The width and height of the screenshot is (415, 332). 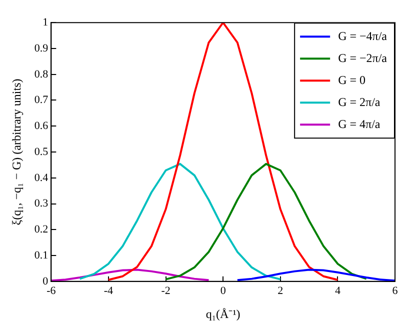 What do you see at coordinates (223, 290) in the screenshot?
I see `x-tick-label: 0` at bounding box center [223, 290].